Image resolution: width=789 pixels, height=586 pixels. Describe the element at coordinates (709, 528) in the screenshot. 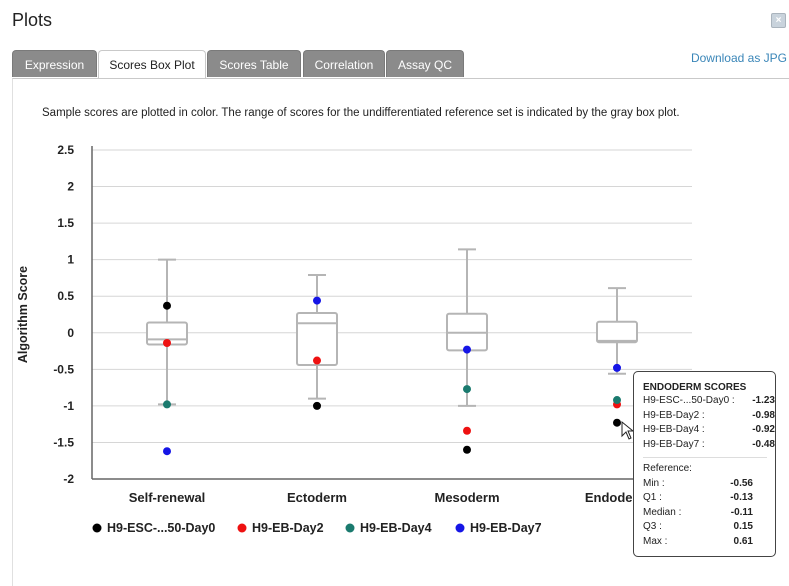

I see `tooltip-ref-row: Q3 : 0.15` at that location.